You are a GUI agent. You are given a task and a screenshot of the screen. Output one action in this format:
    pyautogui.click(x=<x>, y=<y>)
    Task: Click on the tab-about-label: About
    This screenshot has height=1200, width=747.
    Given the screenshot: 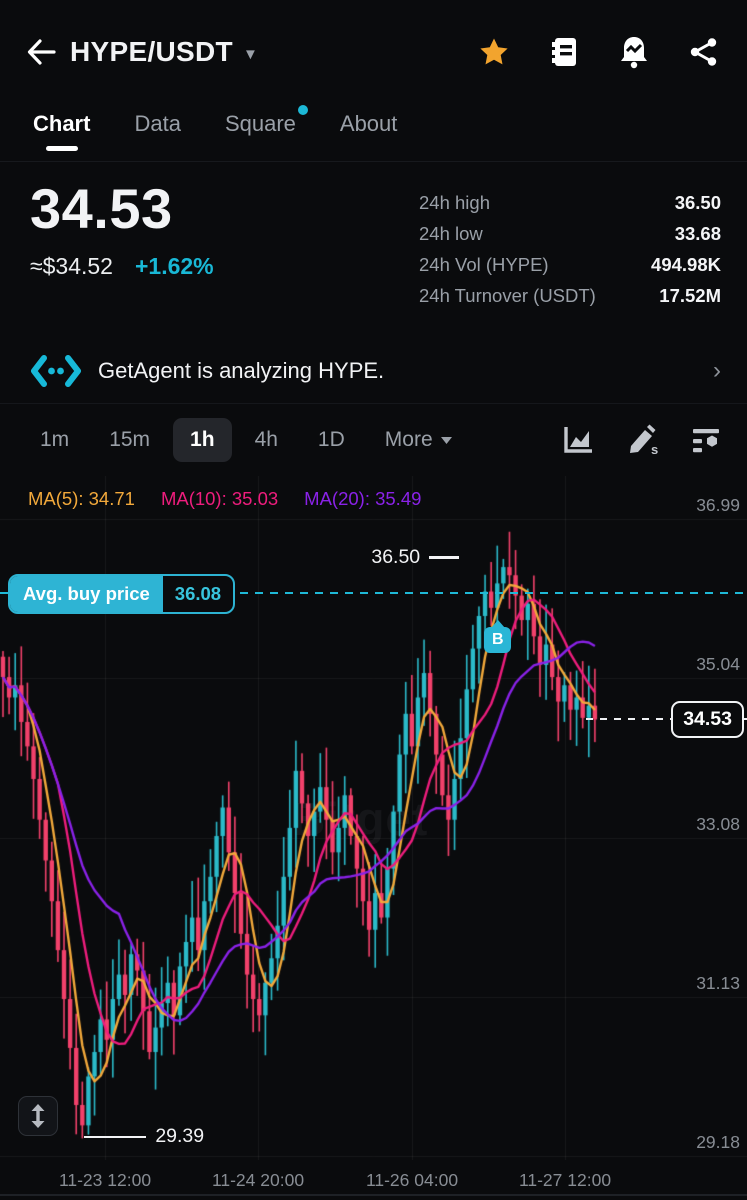 What is the action you would take?
    pyautogui.click(x=368, y=123)
    